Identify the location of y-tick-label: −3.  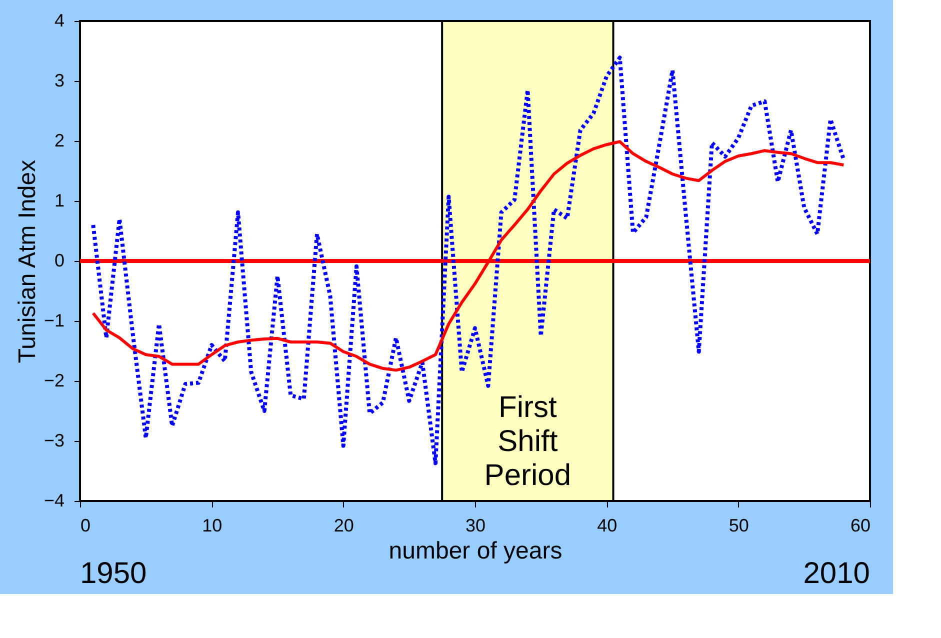
(54, 440).